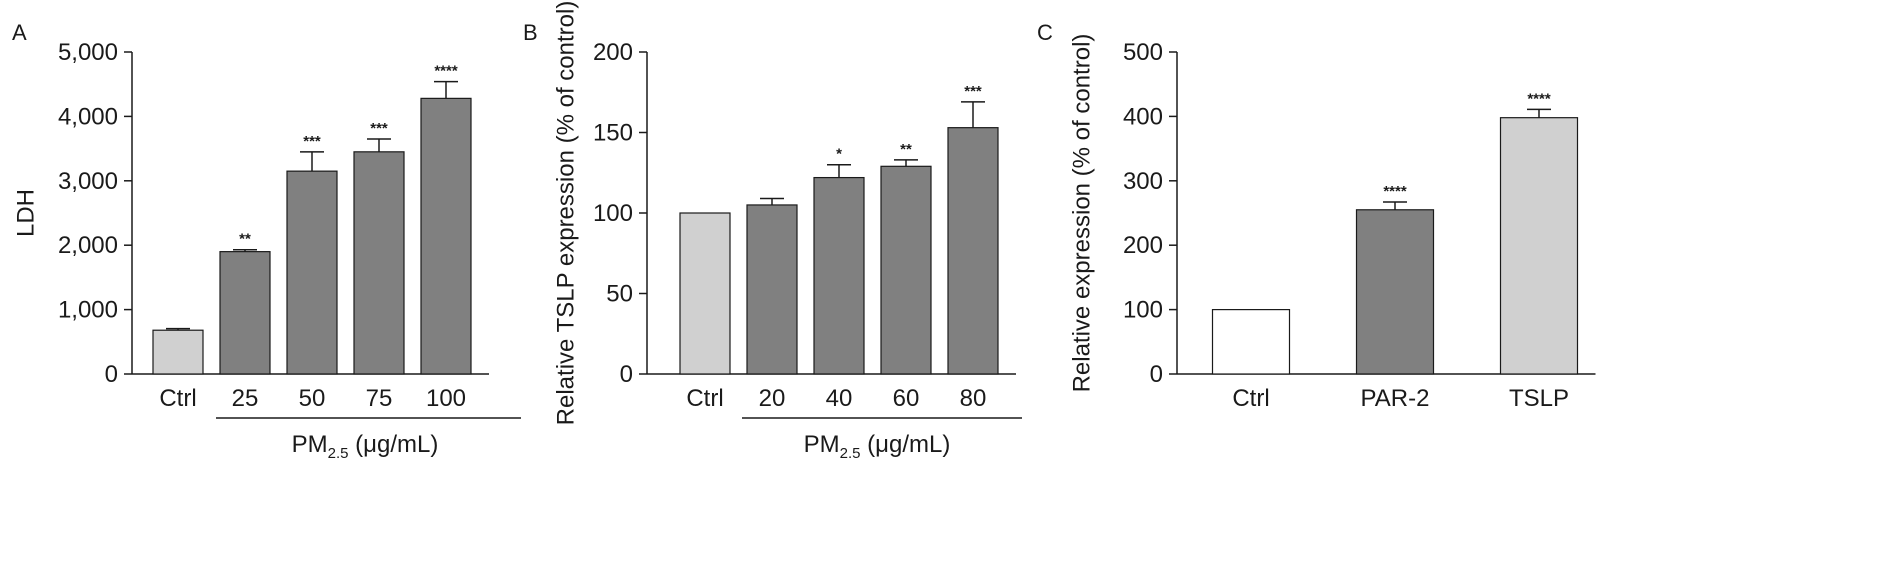 The width and height of the screenshot is (1891, 566). What do you see at coordinates (312, 398) in the screenshot?
I see `x-tick-label: 50` at bounding box center [312, 398].